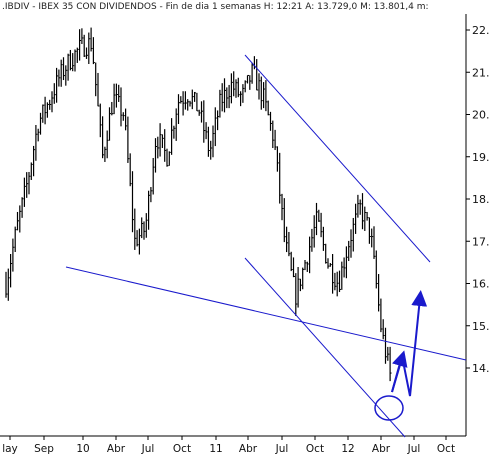 The height and width of the screenshot is (458, 490). What do you see at coordinates (325, 347) in the screenshot?
I see `trend-line` at bounding box center [325, 347].